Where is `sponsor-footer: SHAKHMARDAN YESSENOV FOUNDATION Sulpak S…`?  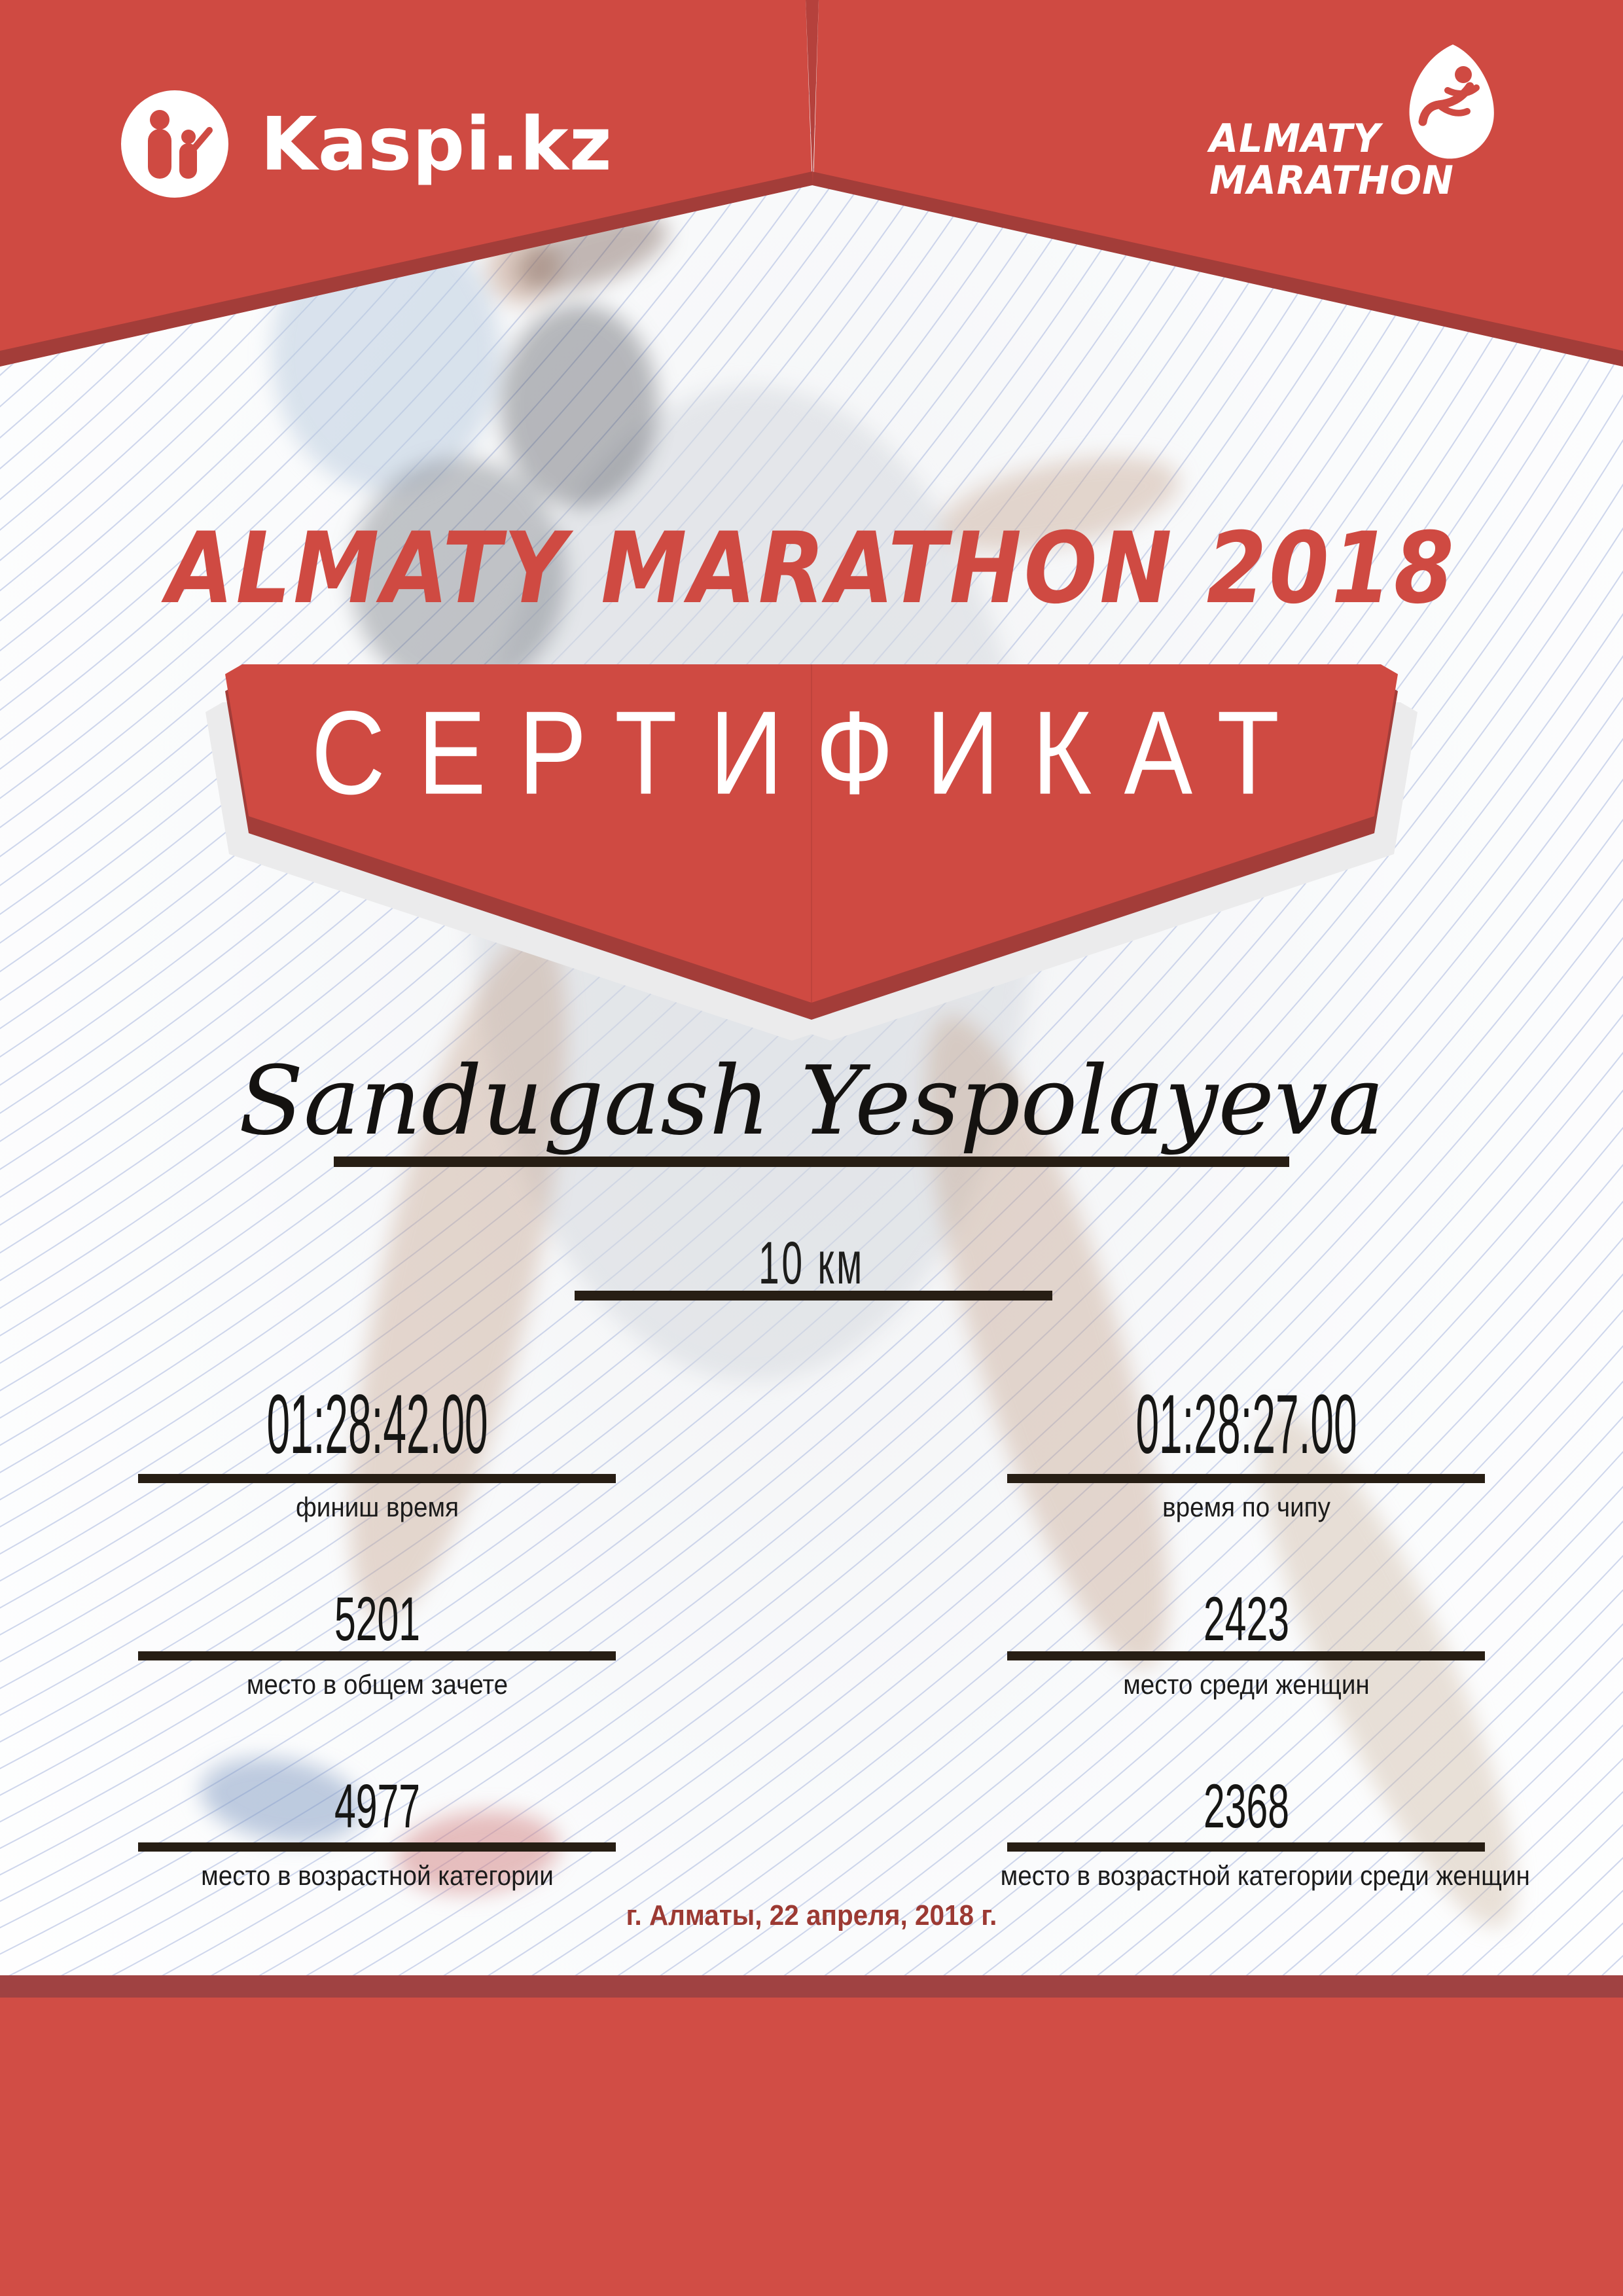
sponsor-footer: SHAKHMARDAN YESSENOV FOUNDATION Sulpak S… is located at coordinates (811, 2135).